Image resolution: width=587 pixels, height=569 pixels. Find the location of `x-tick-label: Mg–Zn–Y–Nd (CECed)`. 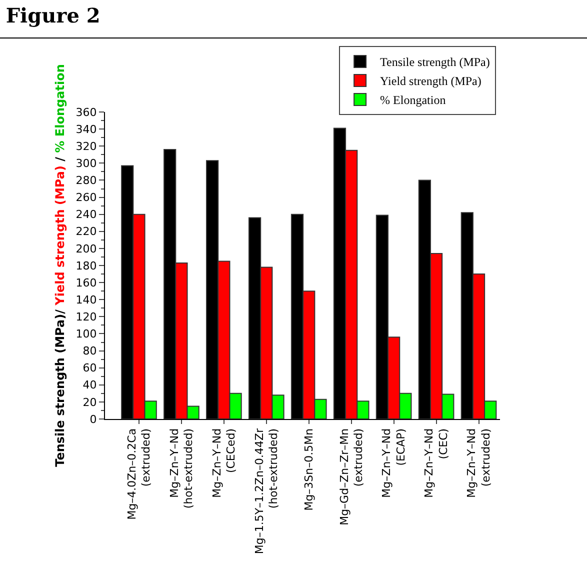

x-tick-label: Mg–Zn–Y–Nd (CECed) is located at coordinates (224, 463).